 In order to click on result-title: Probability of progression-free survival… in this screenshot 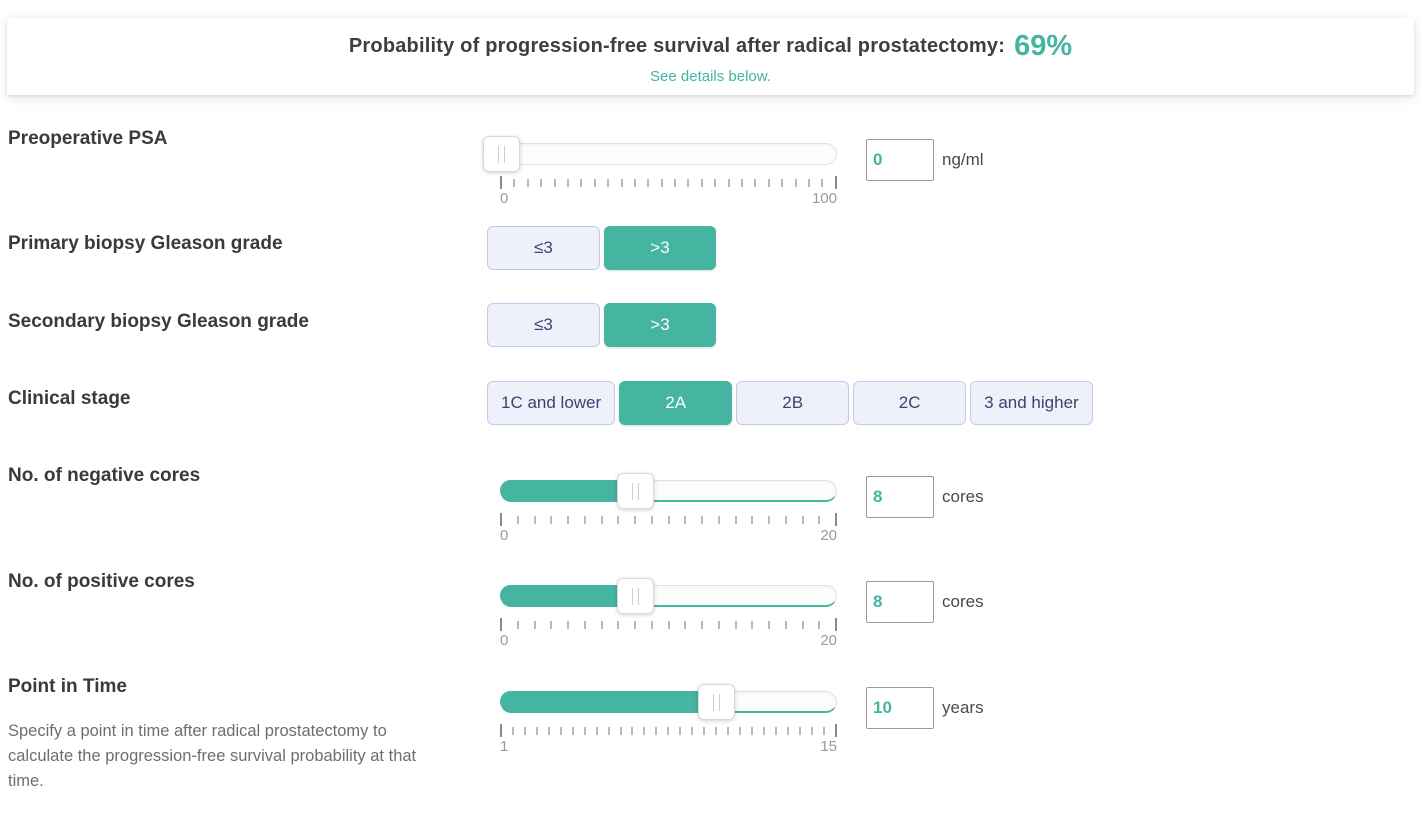, I will do `click(677, 46)`.